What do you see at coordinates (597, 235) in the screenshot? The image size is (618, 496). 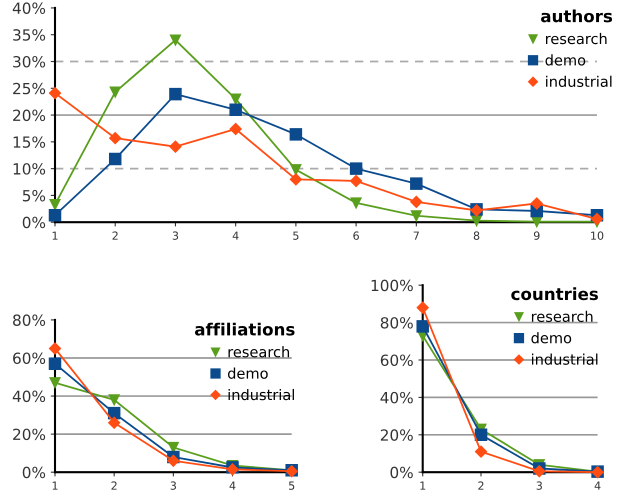 I see `x-tick-label: 10` at bounding box center [597, 235].